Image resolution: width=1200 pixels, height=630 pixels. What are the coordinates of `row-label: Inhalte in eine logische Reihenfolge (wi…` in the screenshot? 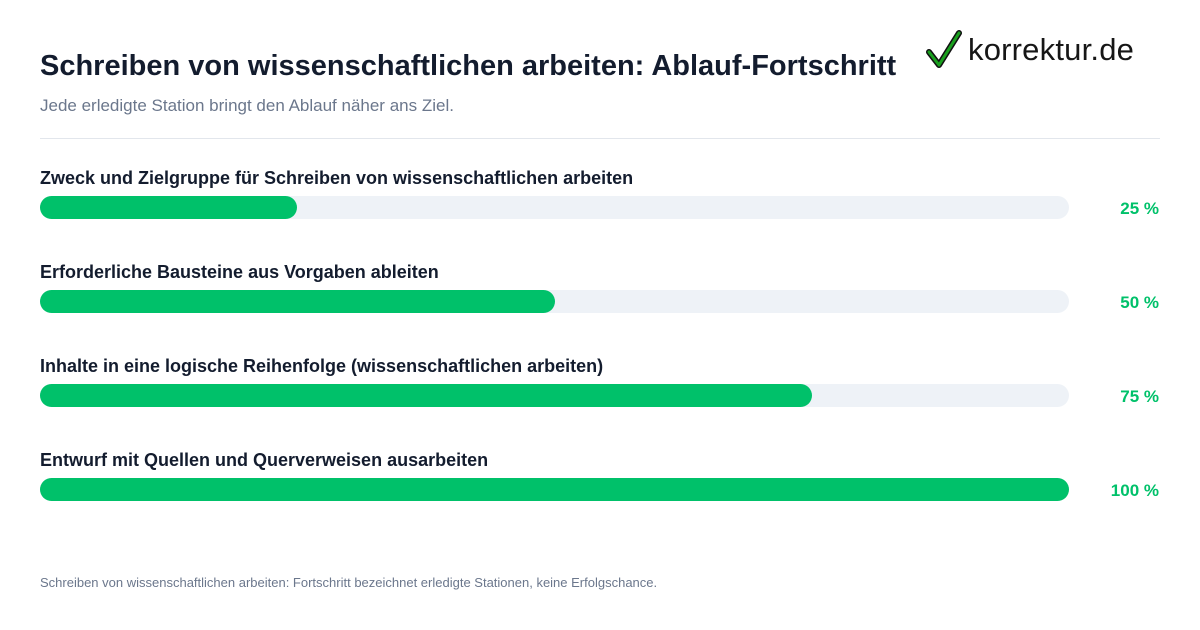 It's located at (322, 366).